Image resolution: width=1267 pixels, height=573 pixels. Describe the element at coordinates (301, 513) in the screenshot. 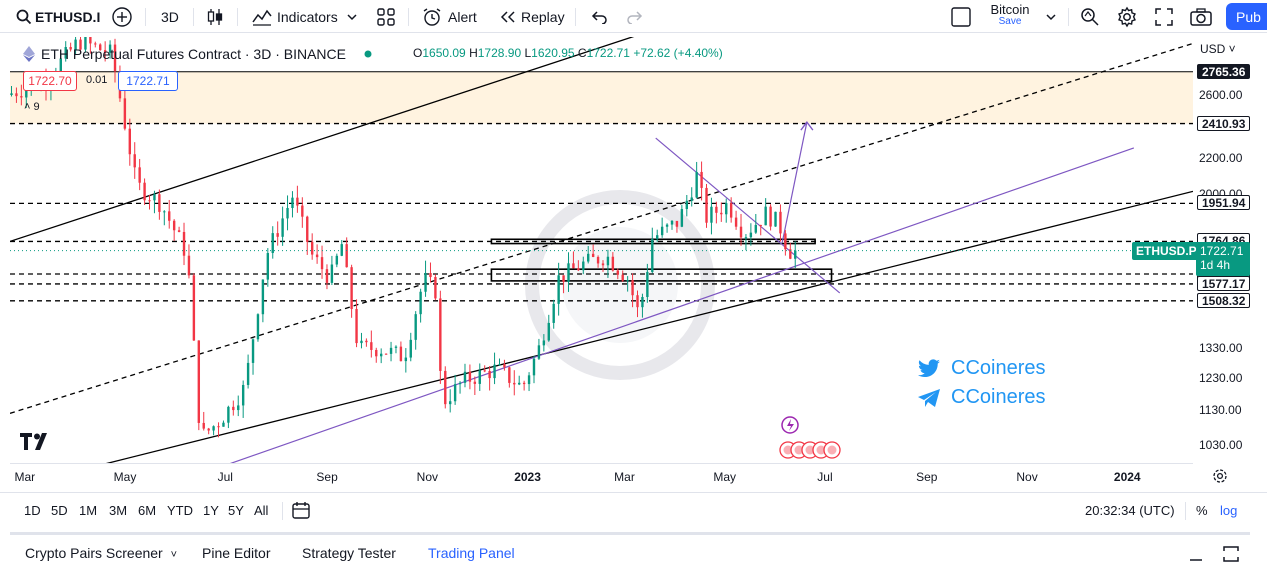

I see `goto-date-button` at that location.